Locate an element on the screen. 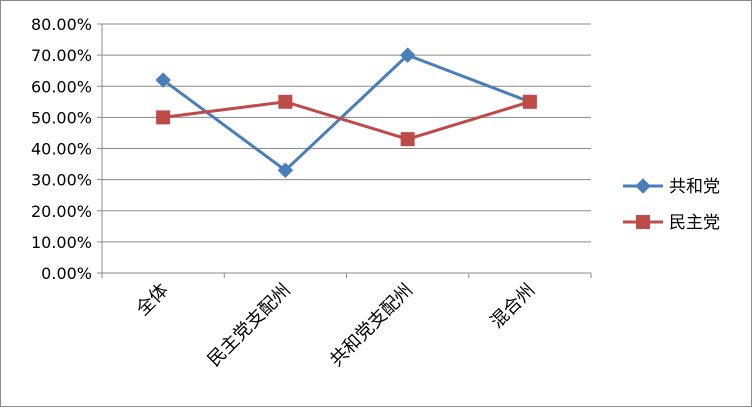 Image resolution: width=752 pixels, height=408 pixels. y-tick-label: 10.00% is located at coordinates (61, 242).